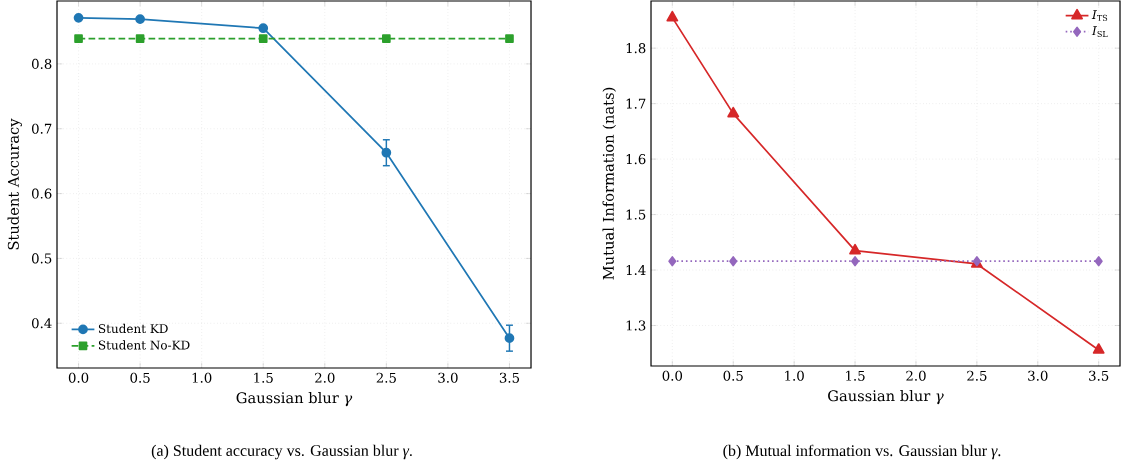 This screenshot has height=468, width=1123. Describe the element at coordinates (41, 258) in the screenshot. I see `y-tick-label: 0.5` at that location.